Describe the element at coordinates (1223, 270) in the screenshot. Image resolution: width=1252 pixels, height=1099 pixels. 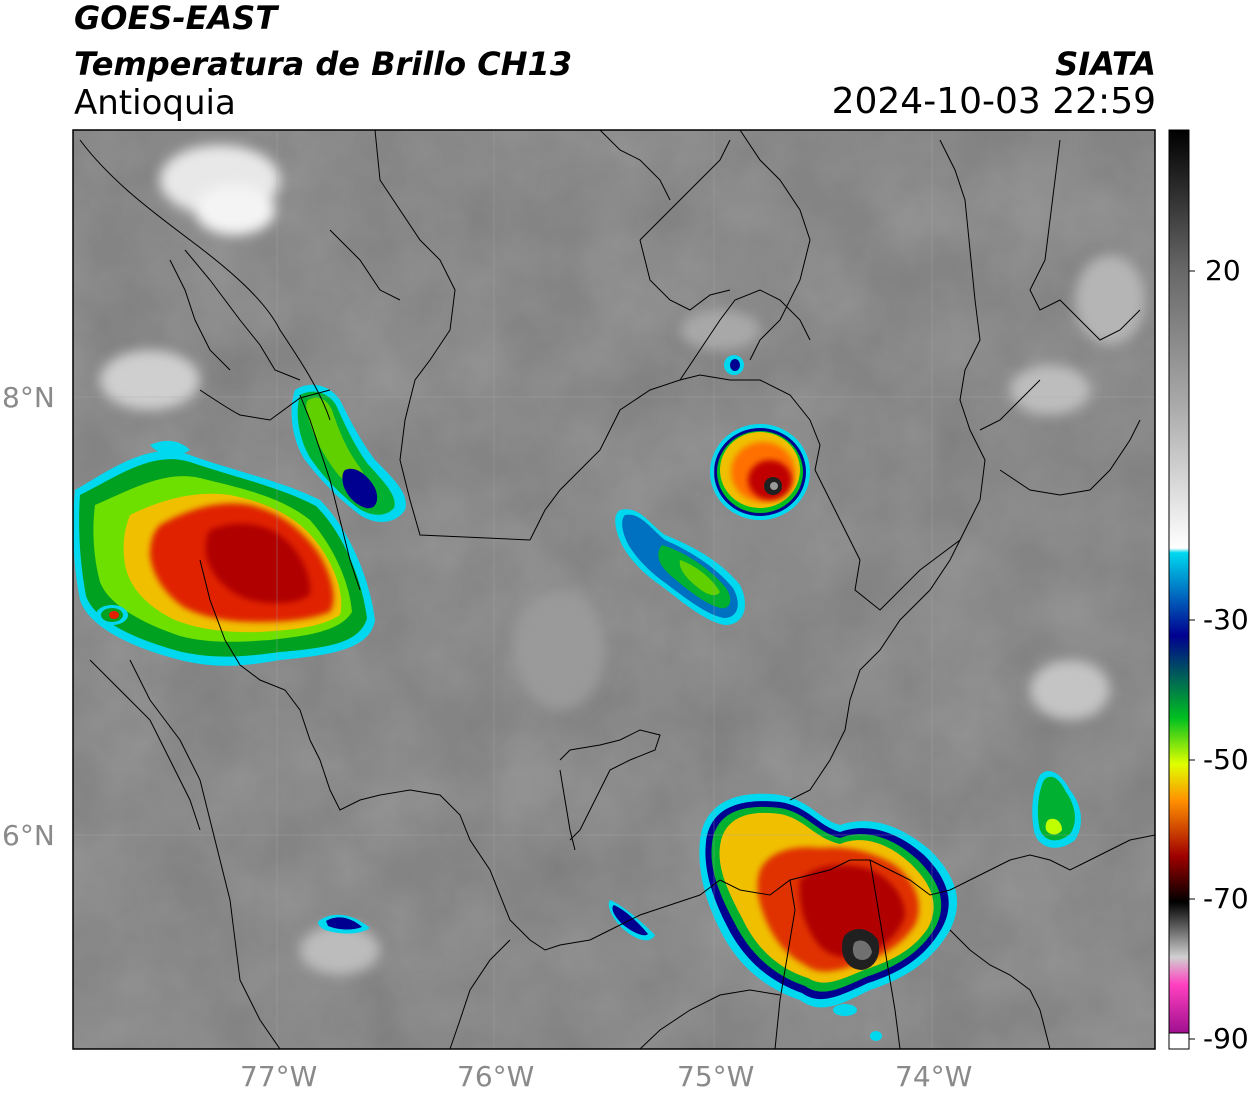
I see `colorbar-label-20: 20` at that location.